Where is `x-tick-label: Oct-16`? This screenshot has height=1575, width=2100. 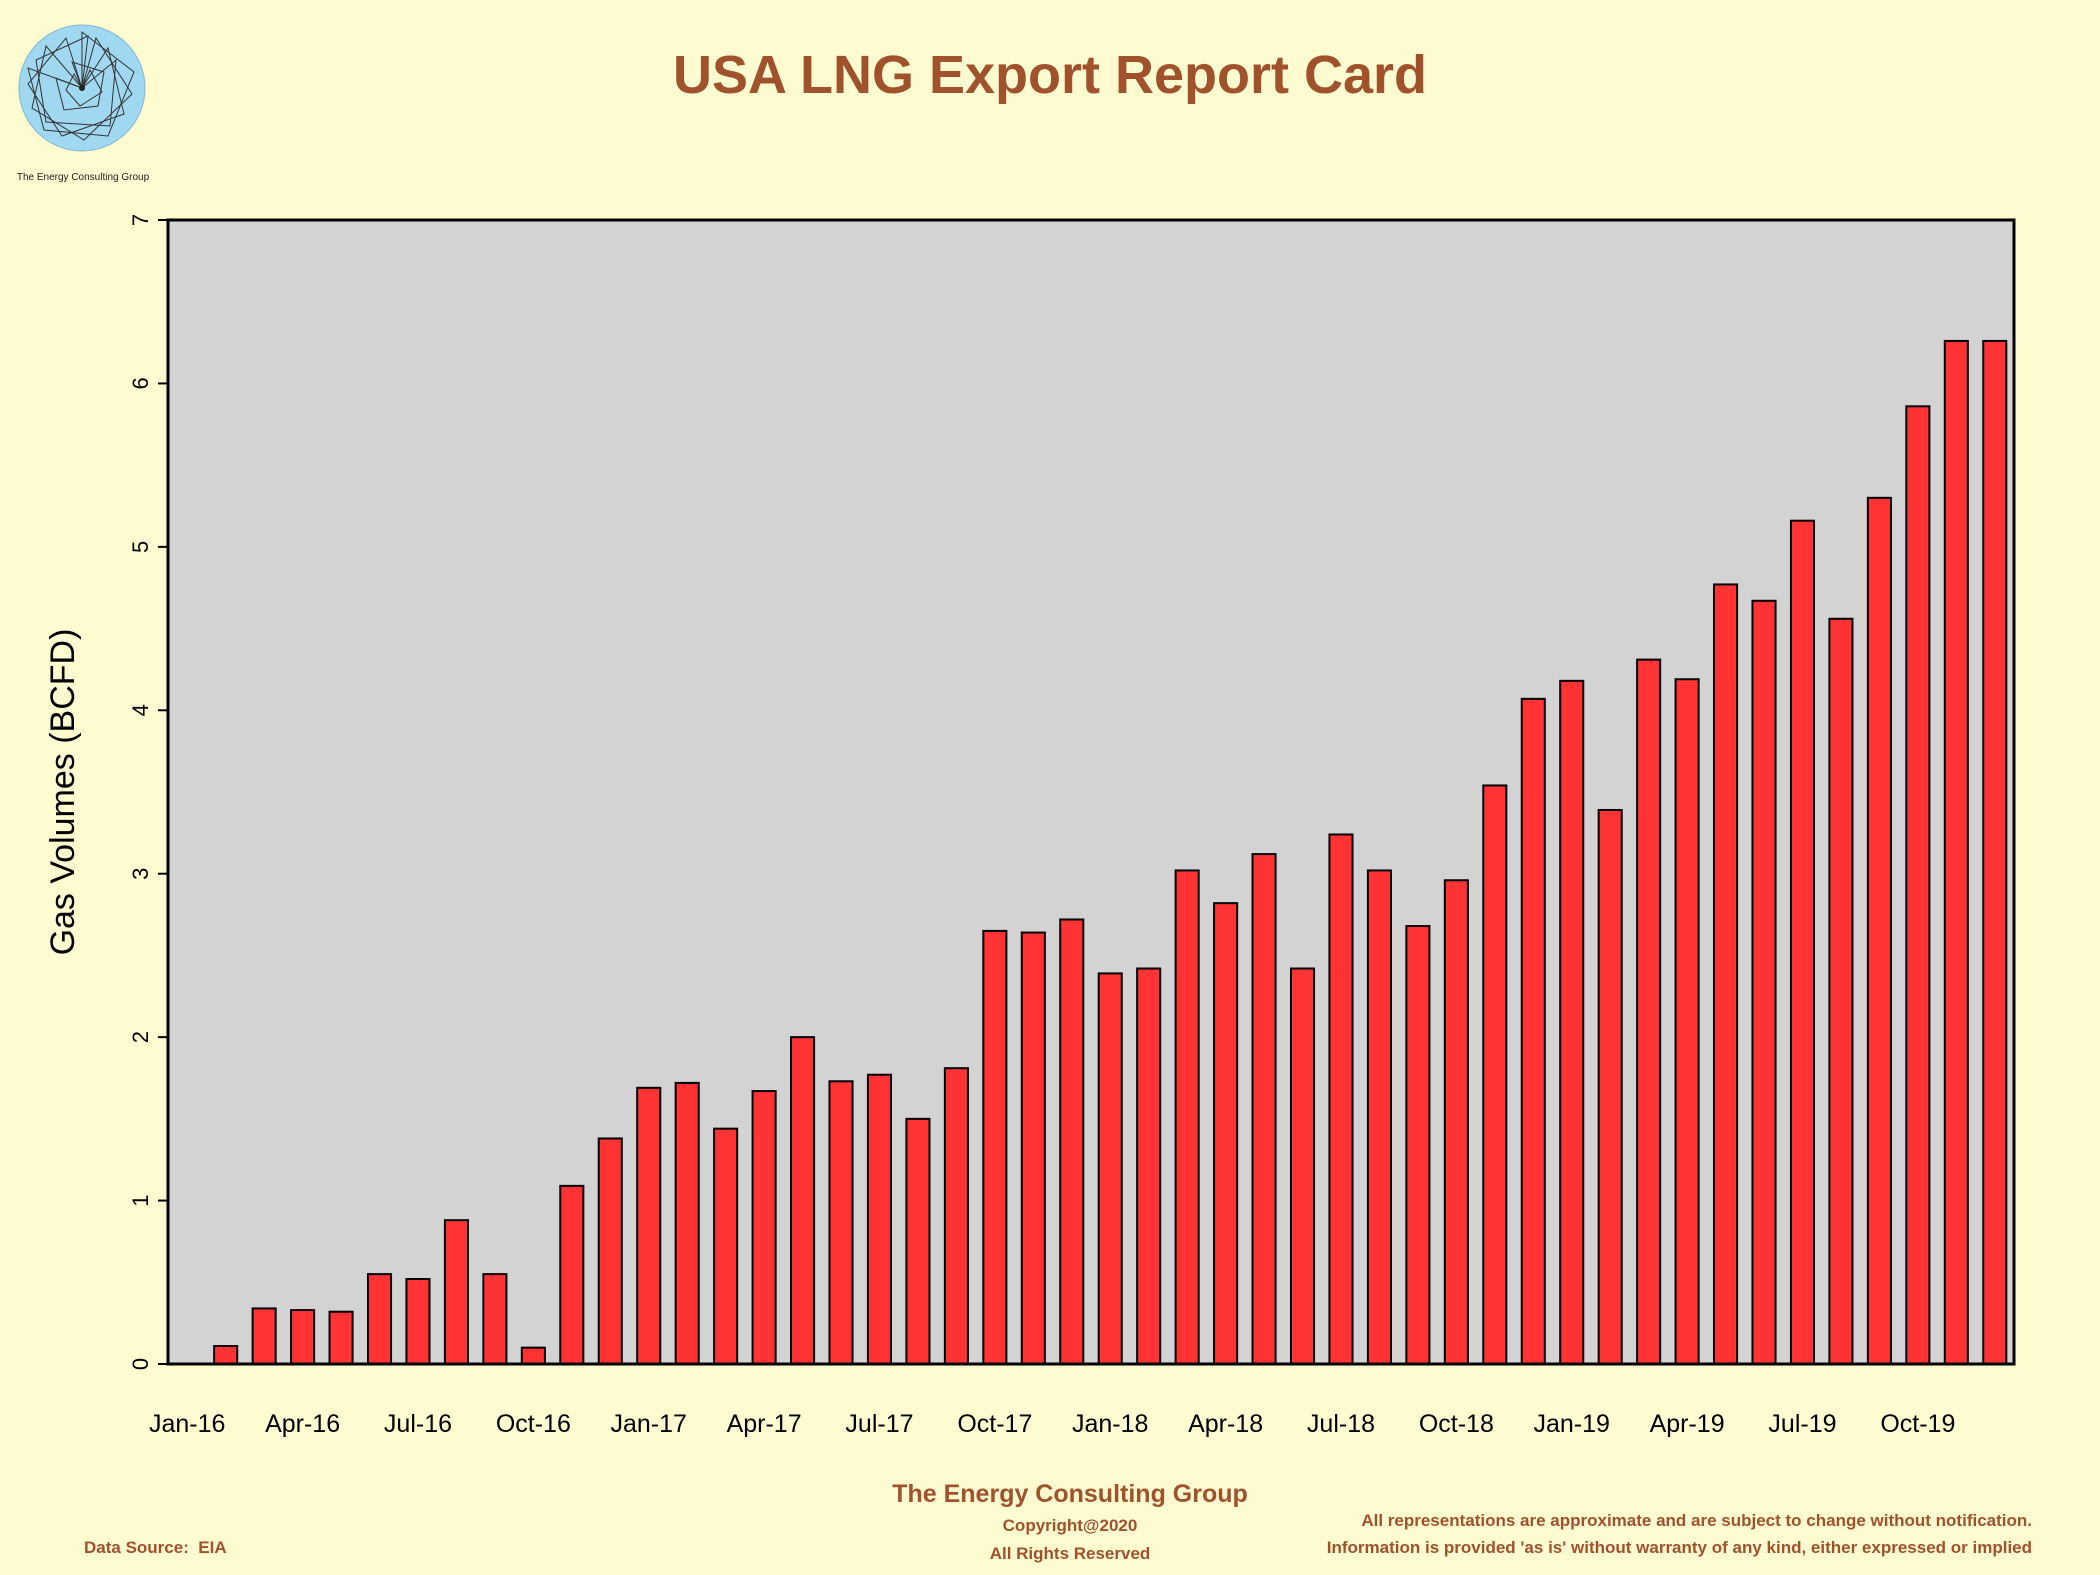 x-tick-label: Oct-16 is located at coordinates (533, 1424).